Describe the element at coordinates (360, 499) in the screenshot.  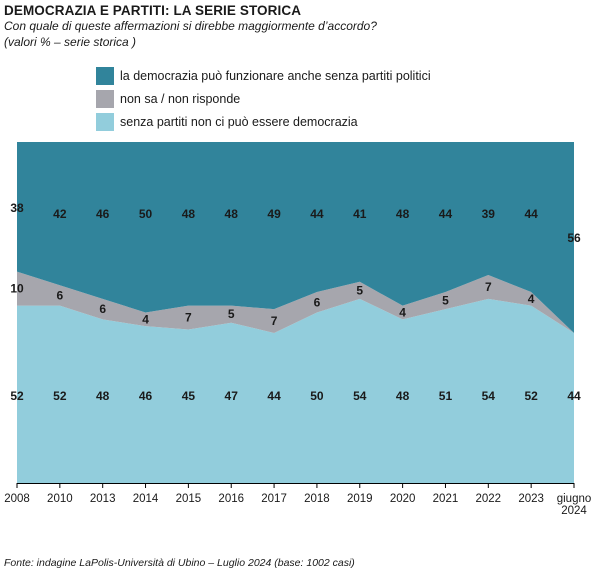
I see `x-tick-label: 2019` at that location.